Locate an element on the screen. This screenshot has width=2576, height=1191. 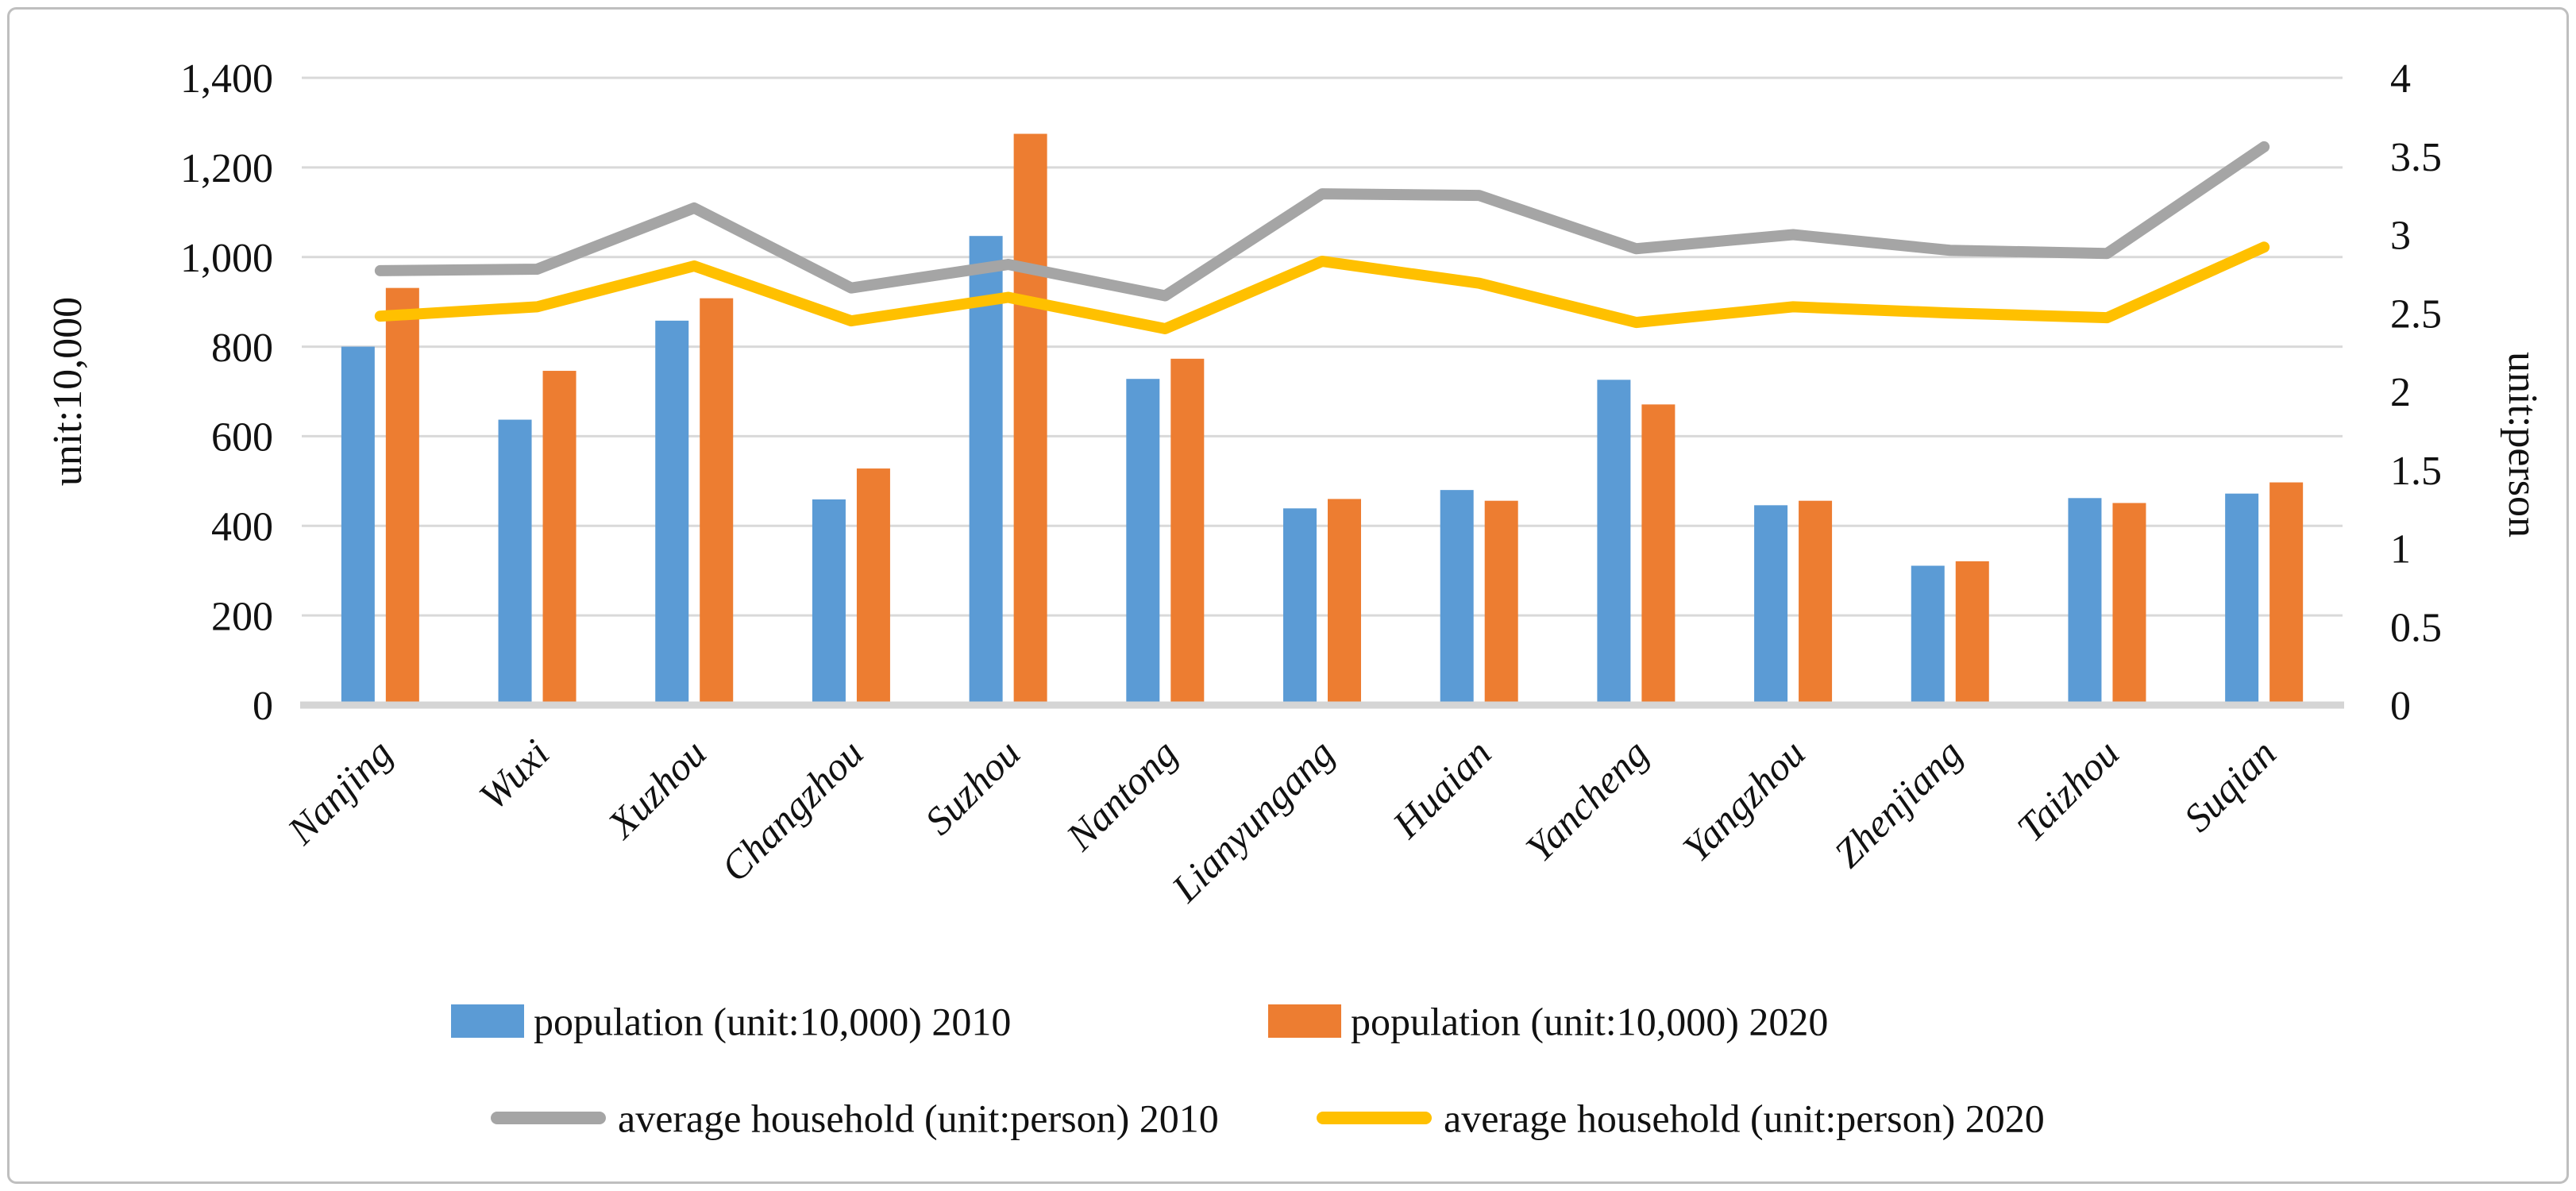
right-axis-tick-label: 1 is located at coordinates (2400, 549).